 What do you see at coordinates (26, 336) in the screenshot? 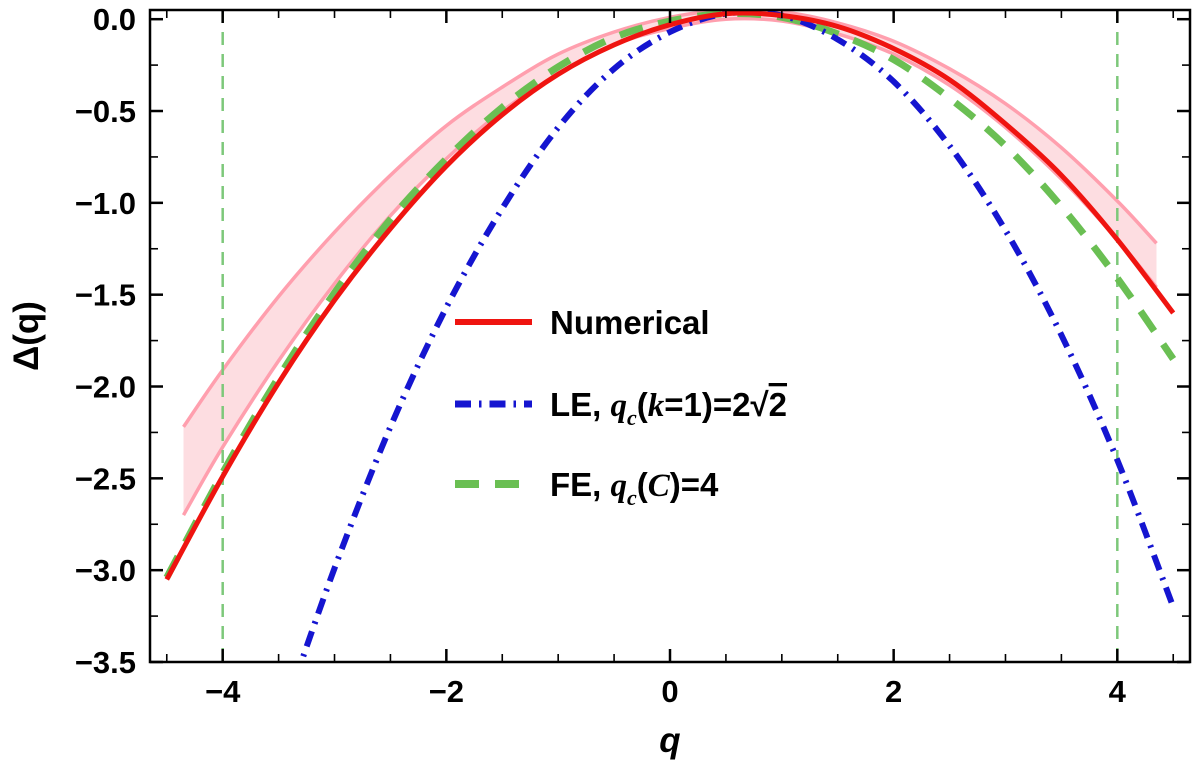
I see `y-axis-label: Δ(q)` at bounding box center [26, 336].